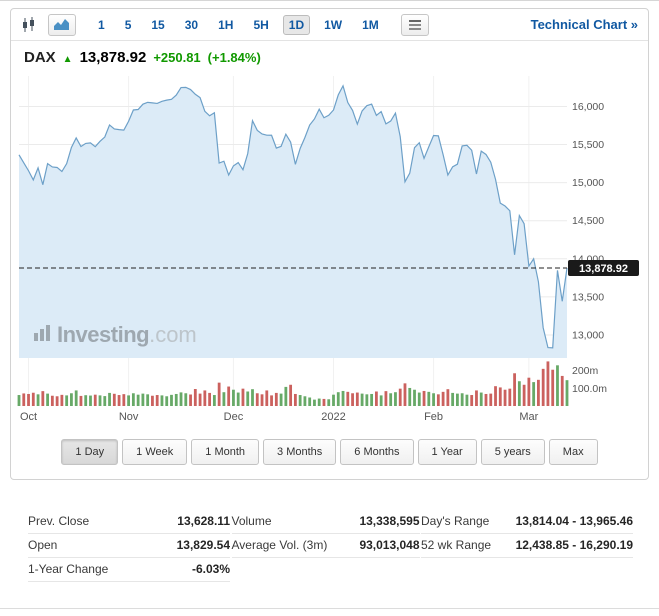  Describe the element at coordinates (433, 417) in the screenshot. I see `svg-text: Feb` at that location.